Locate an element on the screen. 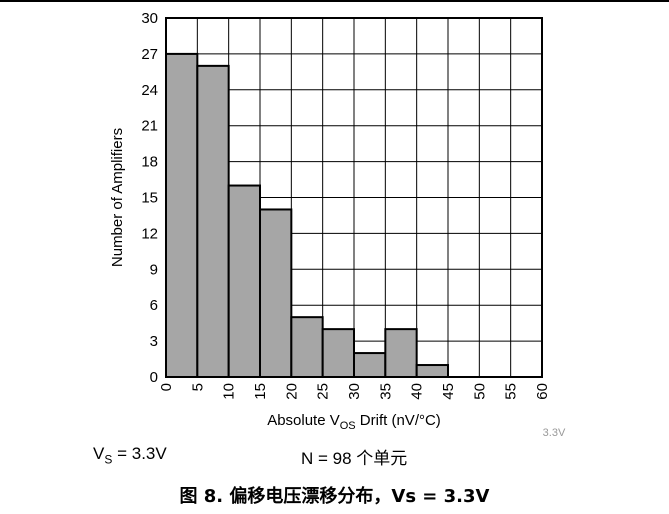 This screenshot has height=514, width=669. y-tick-24: 24 is located at coordinates (149, 90).